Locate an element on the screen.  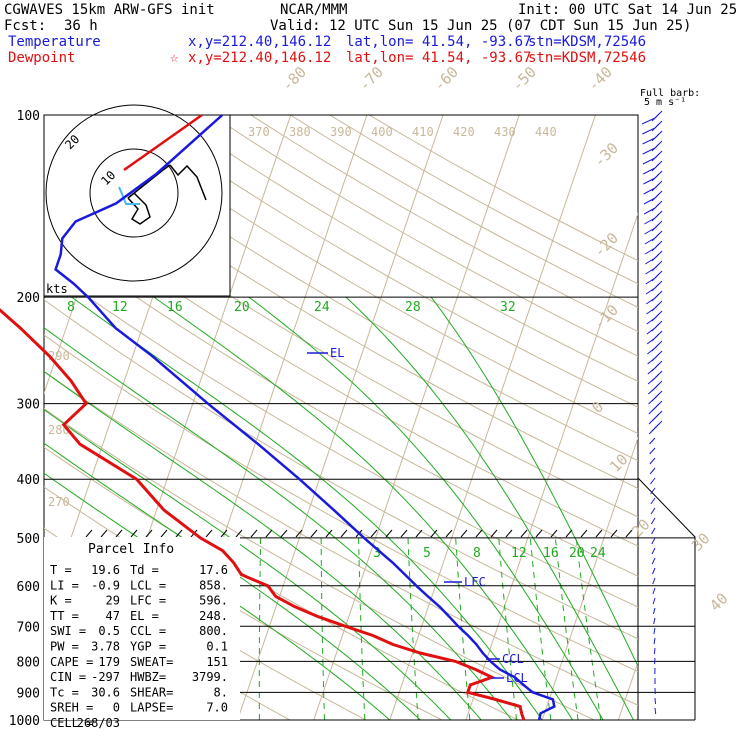
parcel-value: 30.6 is located at coordinates (105, 692).